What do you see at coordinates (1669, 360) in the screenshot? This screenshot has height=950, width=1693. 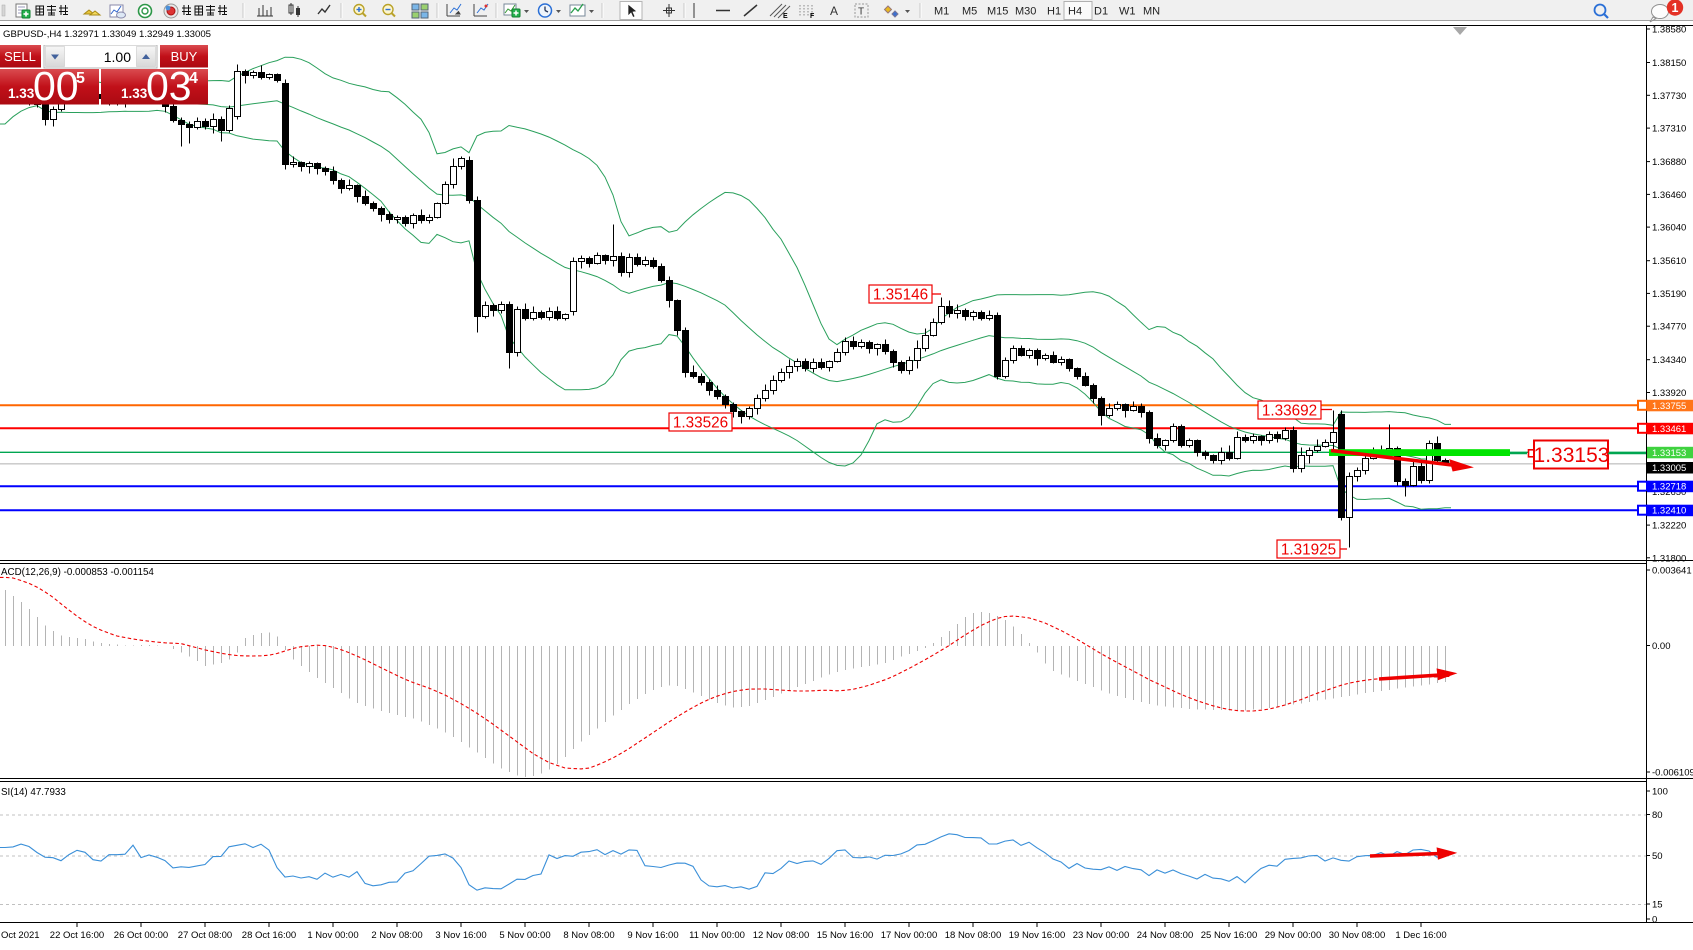 I see `svg-text: 1.34340` at bounding box center [1669, 360].